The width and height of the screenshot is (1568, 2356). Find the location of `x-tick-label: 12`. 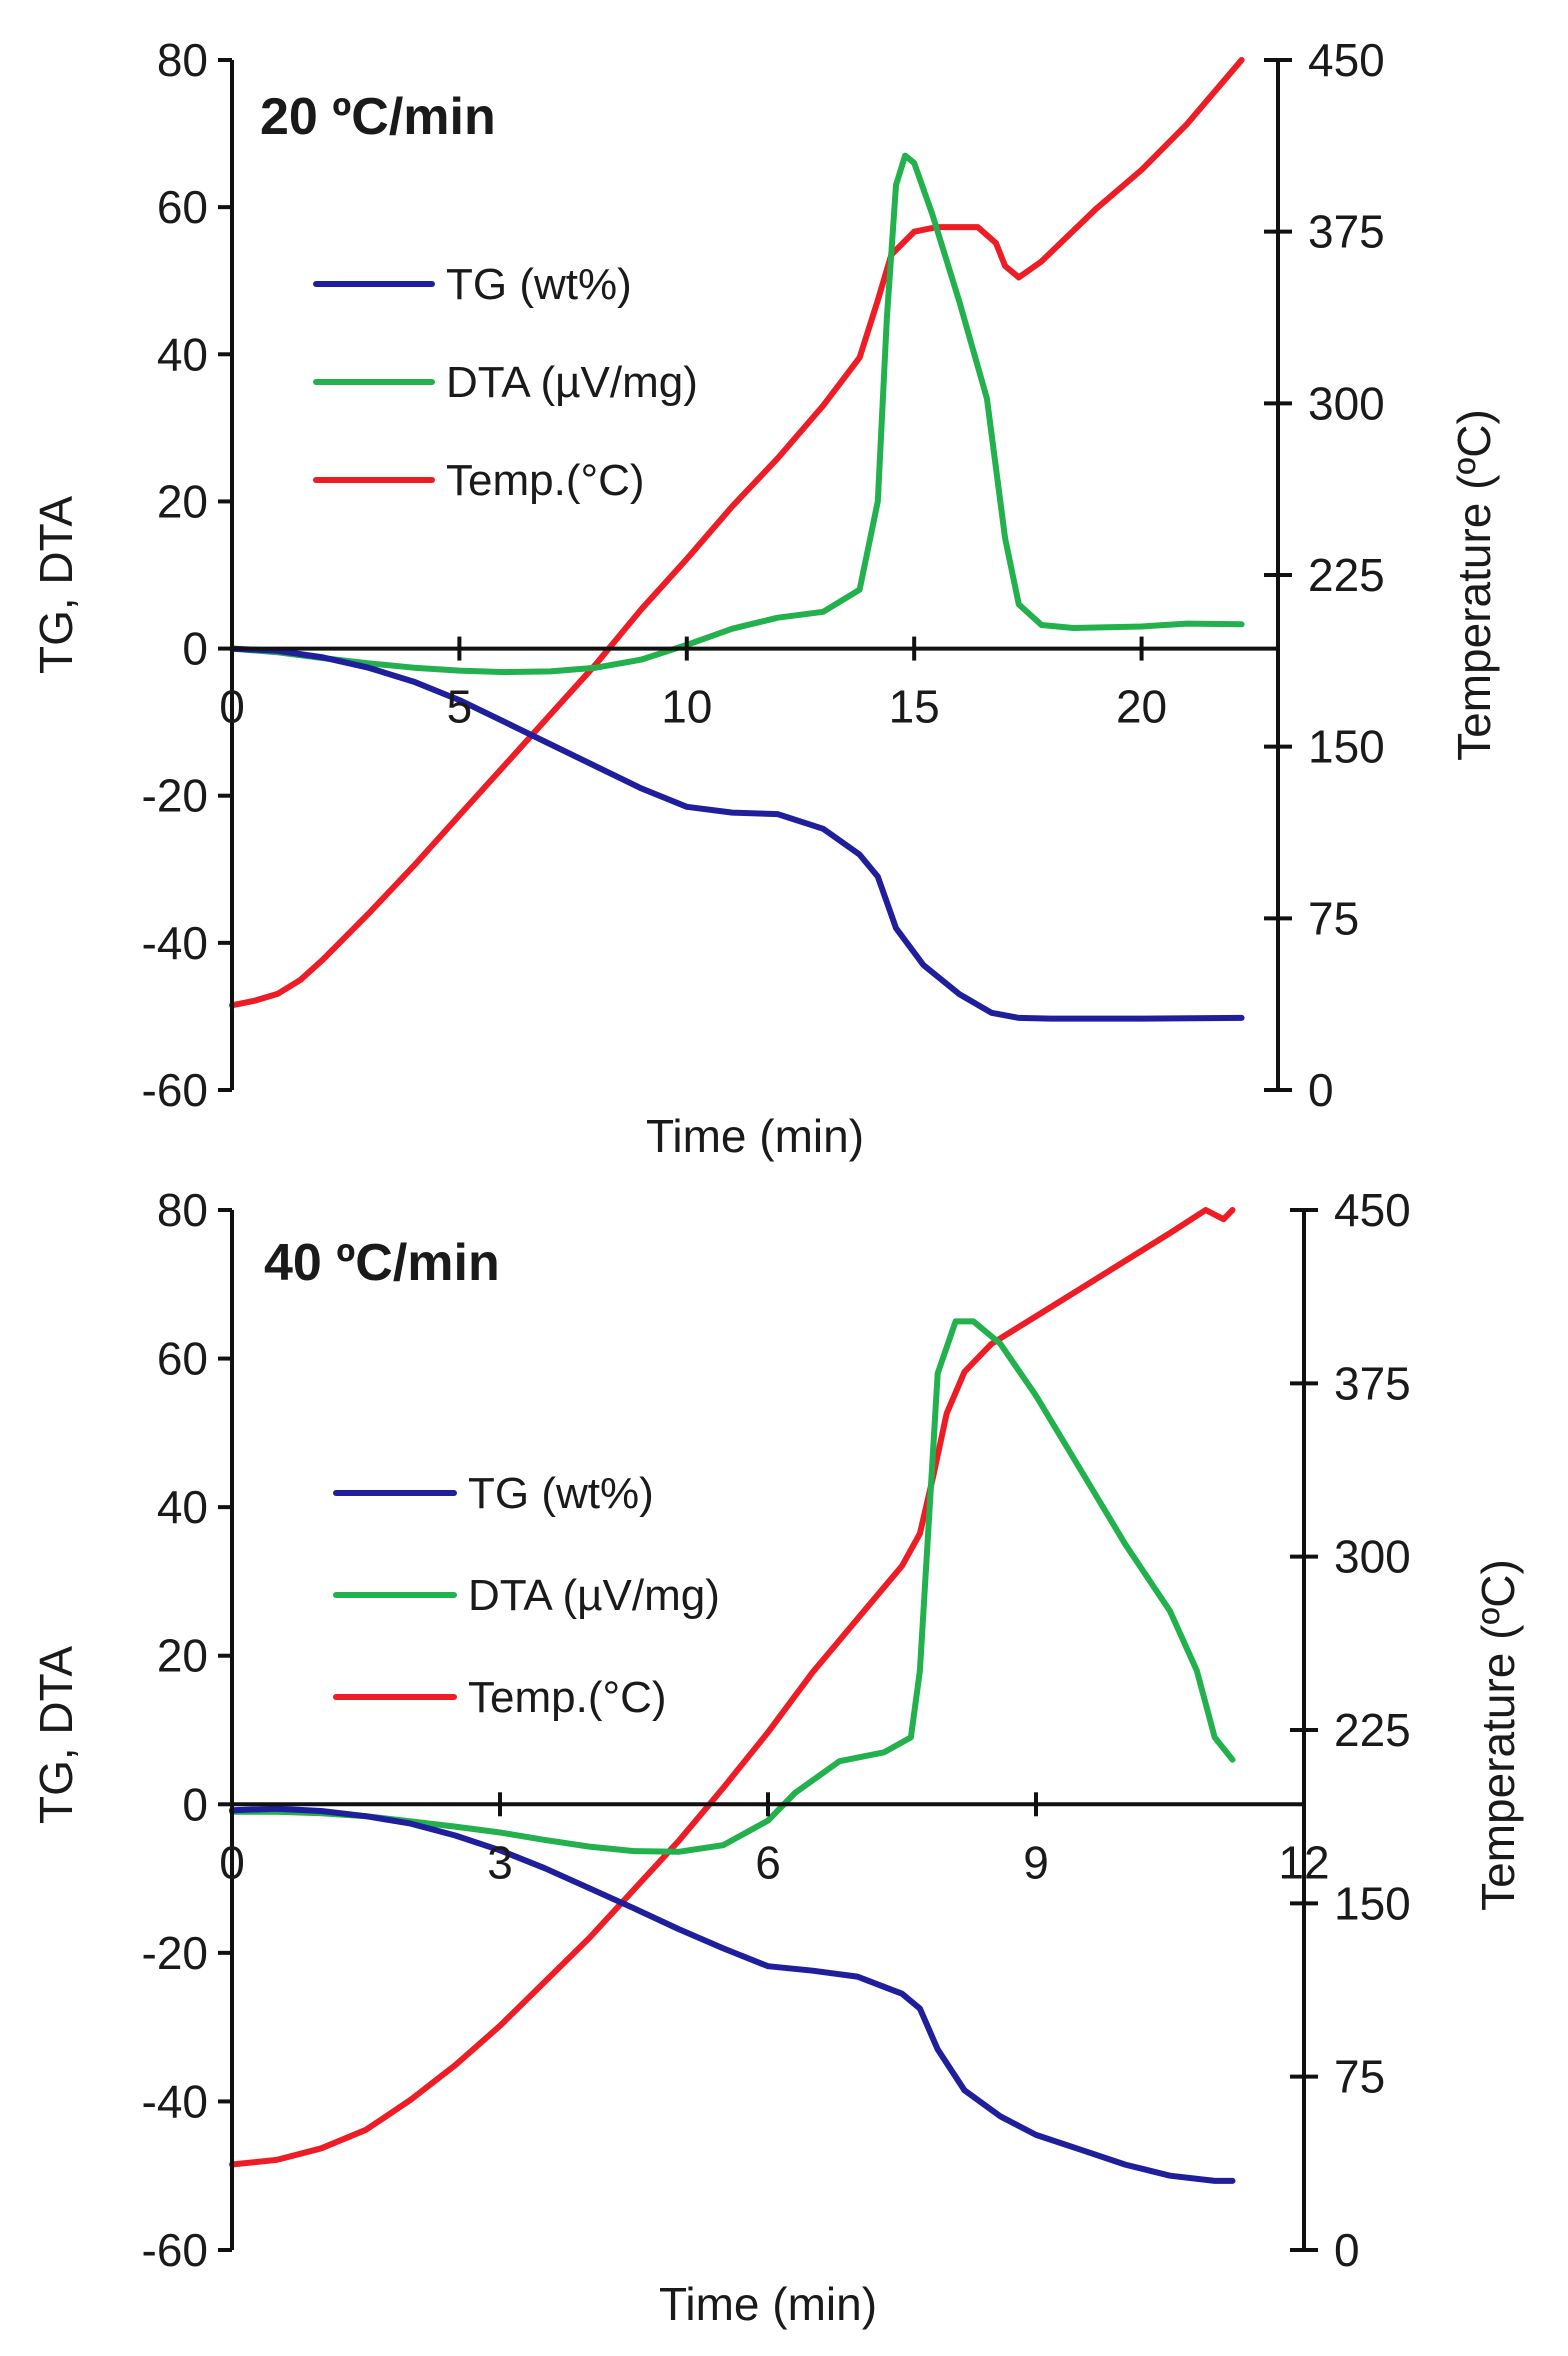

x-tick-label: 12 is located at coordinates (1303, 1862).